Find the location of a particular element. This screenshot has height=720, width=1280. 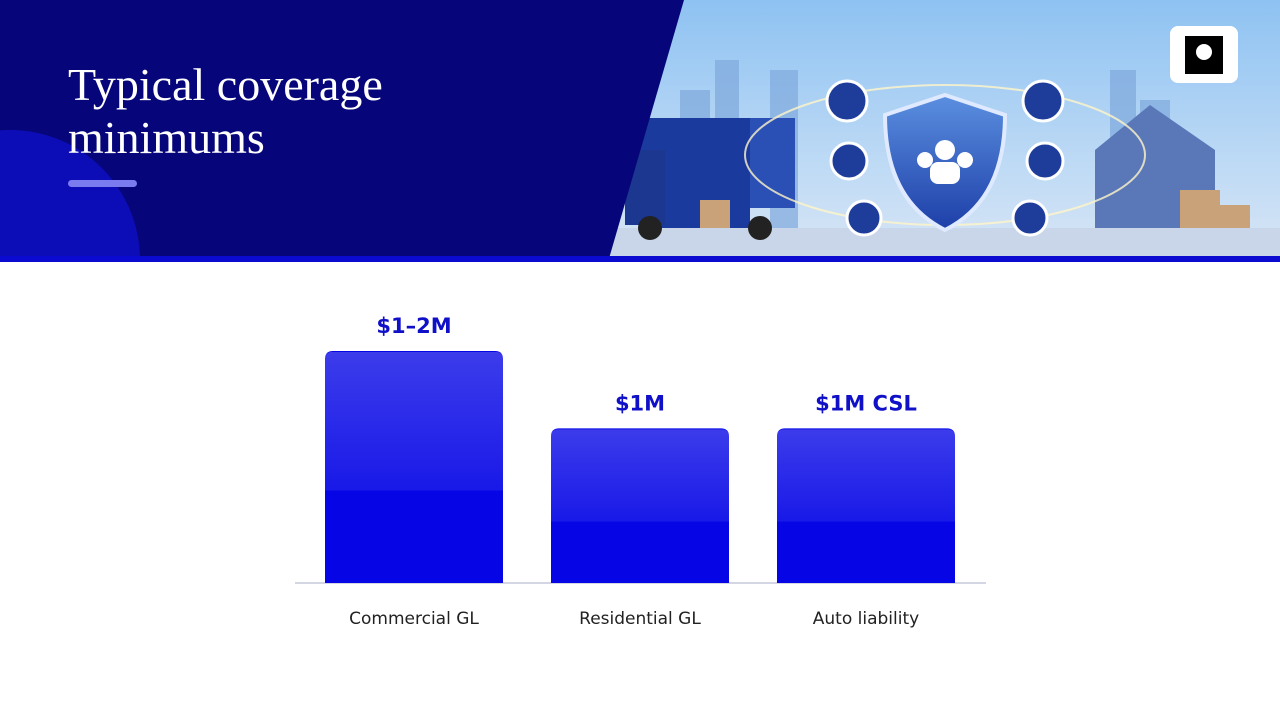

value-label: $1–2M is located at coordinates (413, 326).